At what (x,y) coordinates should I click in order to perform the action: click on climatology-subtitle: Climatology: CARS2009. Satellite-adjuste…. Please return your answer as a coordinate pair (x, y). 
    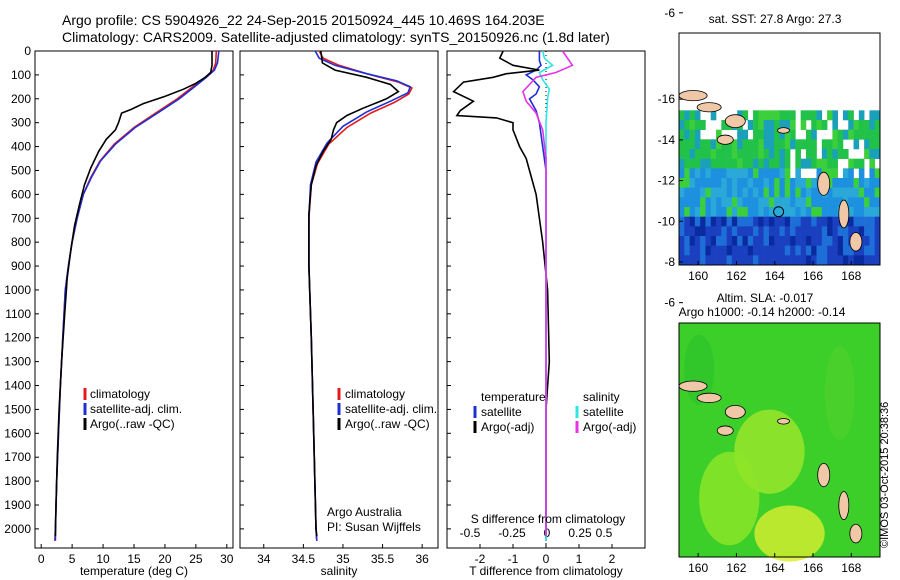
    Looking at the image, I should click on (336, 37).